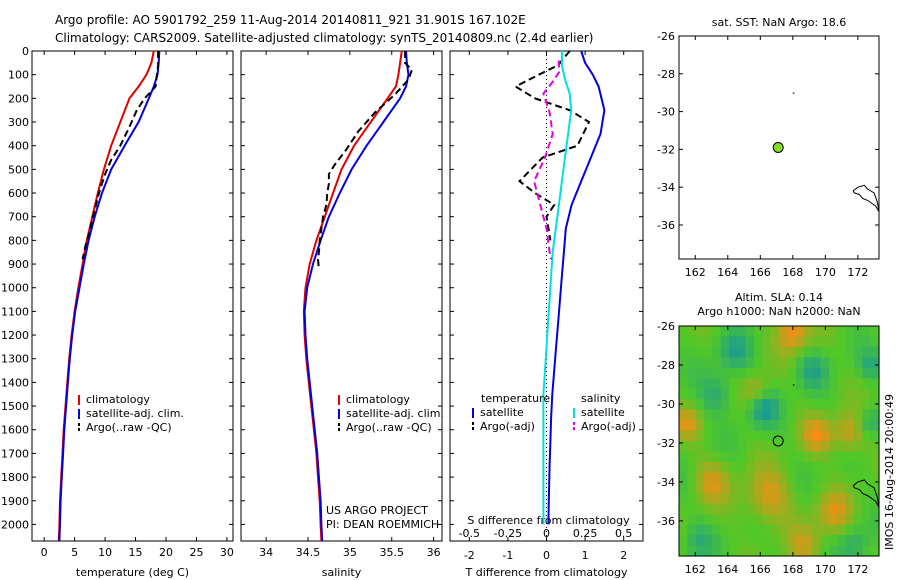  I want to click on coastline, so click(866, 198).